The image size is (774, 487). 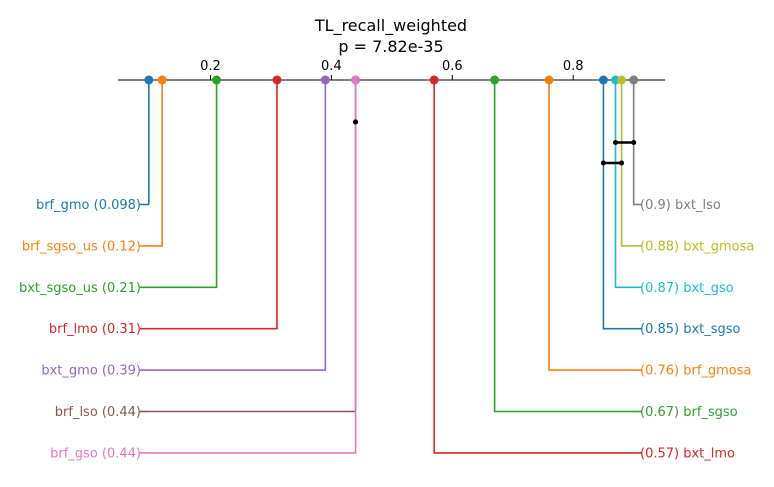 What do you see at coordinates (391, 80) in the screenshot?
I see `method-markers` at bounding box center [391, 80].